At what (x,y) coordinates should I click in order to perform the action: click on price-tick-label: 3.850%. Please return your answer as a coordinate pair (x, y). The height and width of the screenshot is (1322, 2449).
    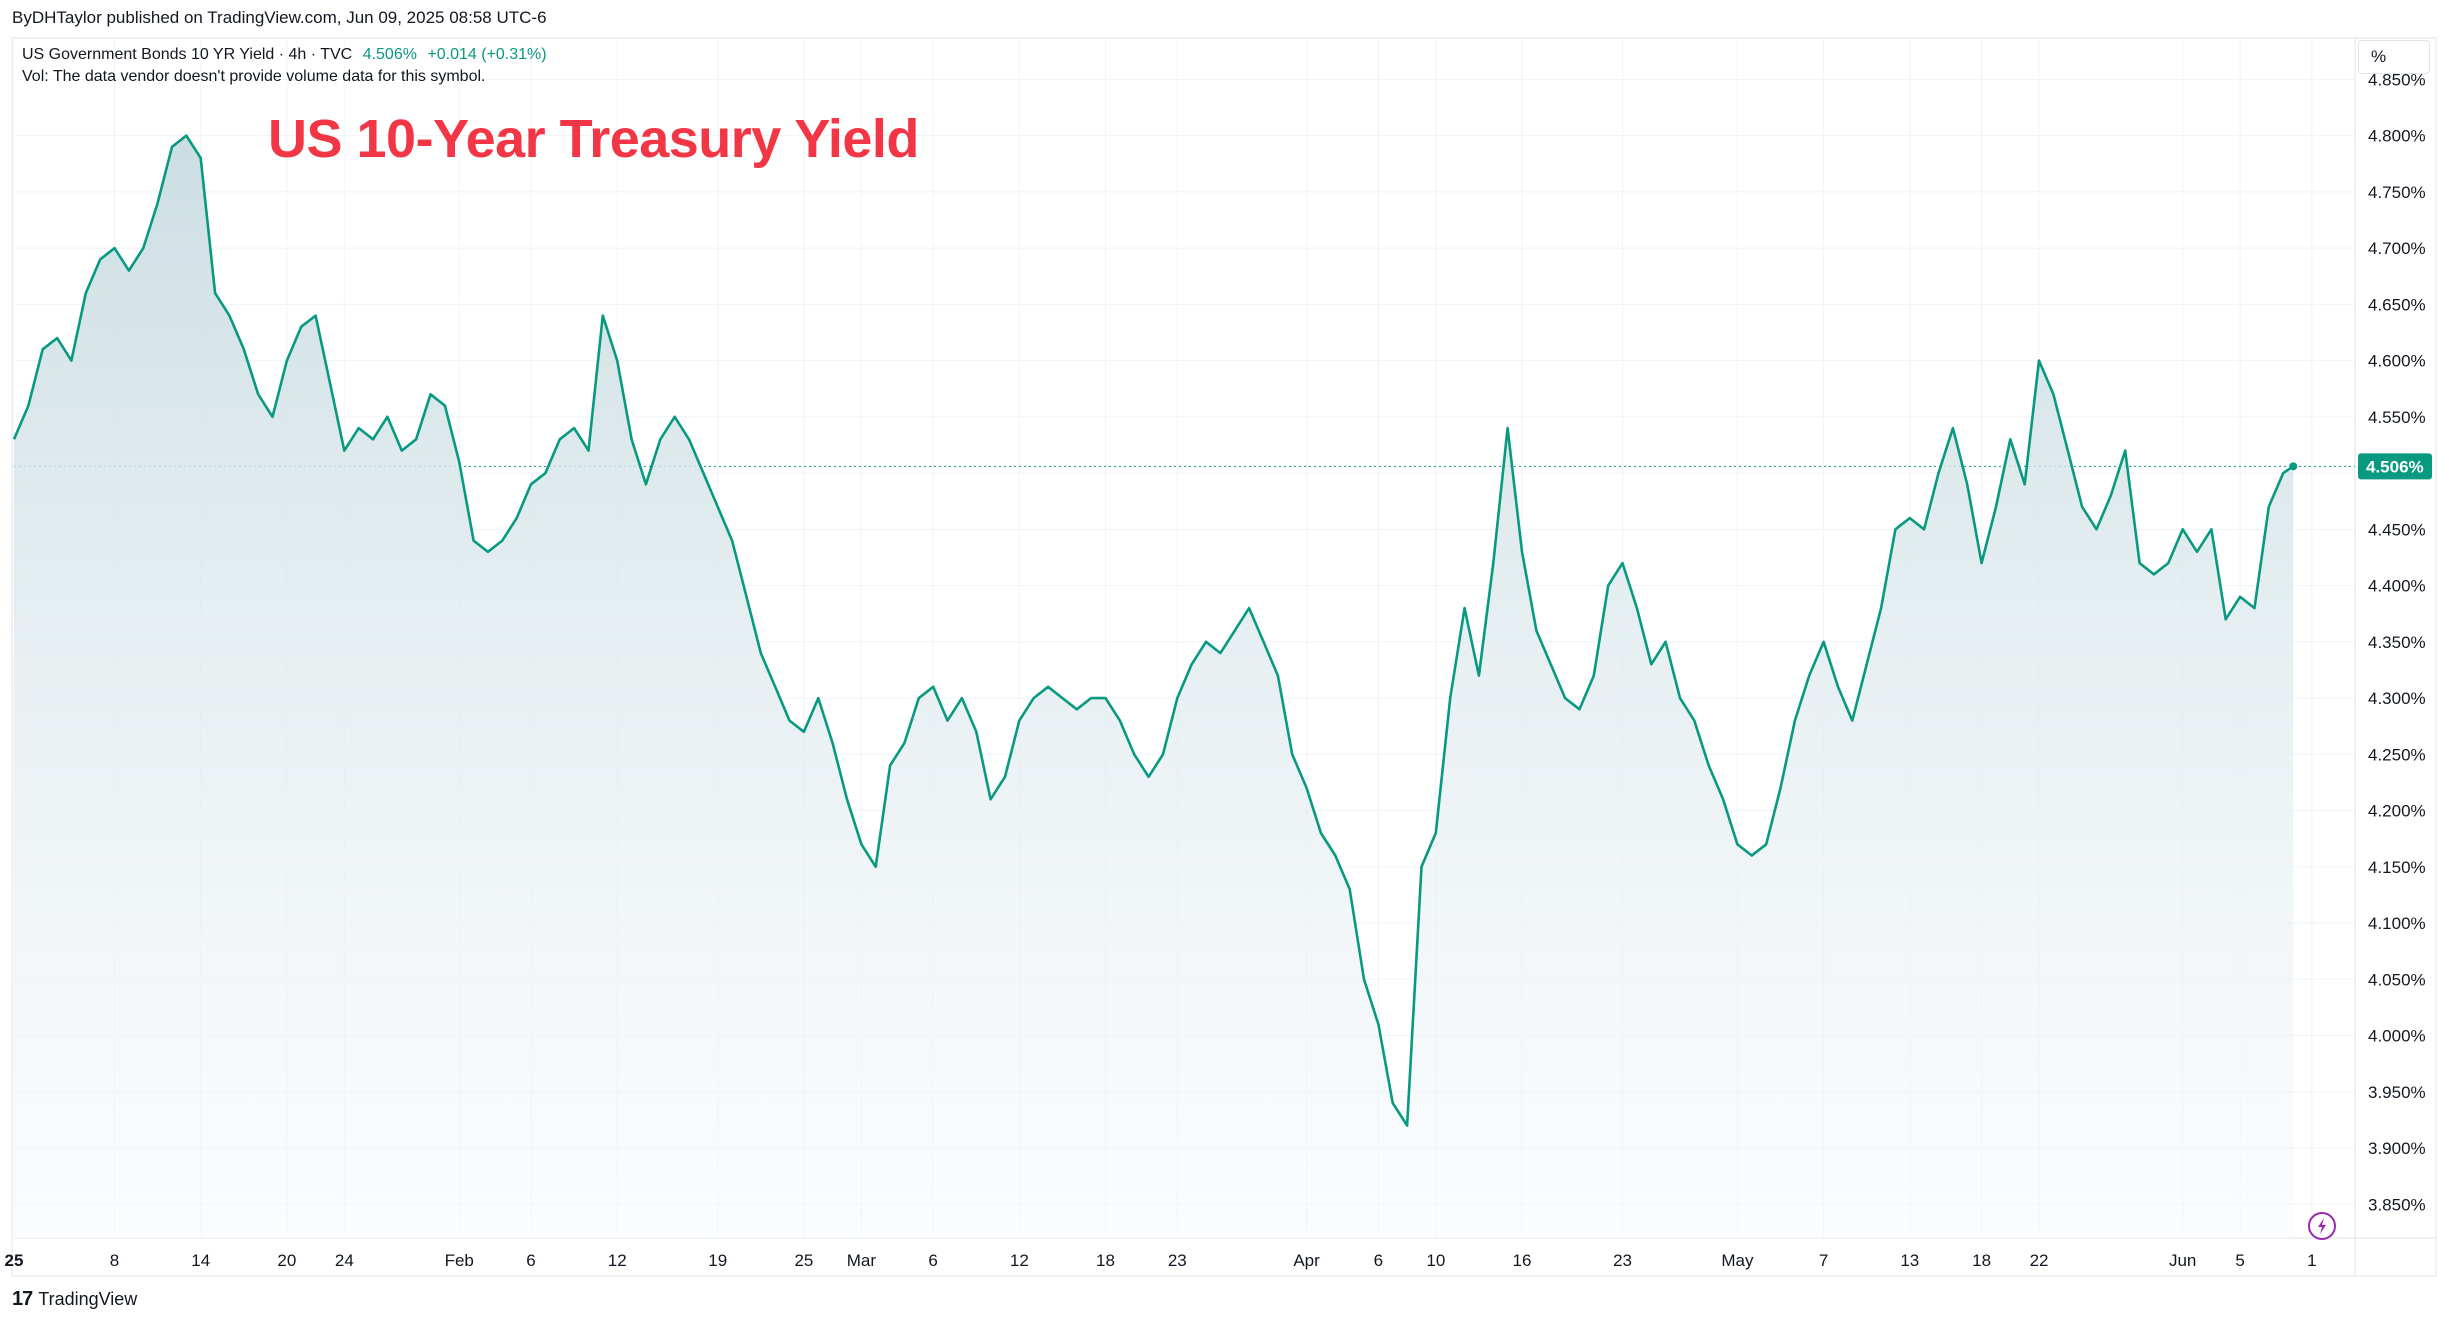
    Looking at the image, I should click on (2397, 1204).